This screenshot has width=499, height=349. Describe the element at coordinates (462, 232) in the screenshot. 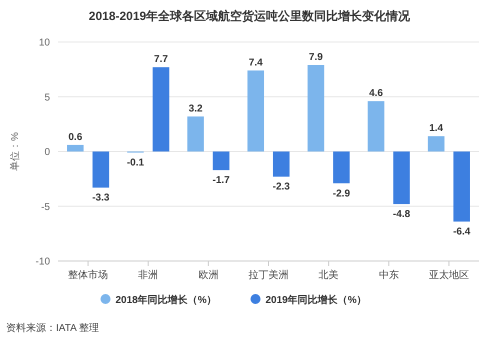

I see `data-label: -6.4` at that location.